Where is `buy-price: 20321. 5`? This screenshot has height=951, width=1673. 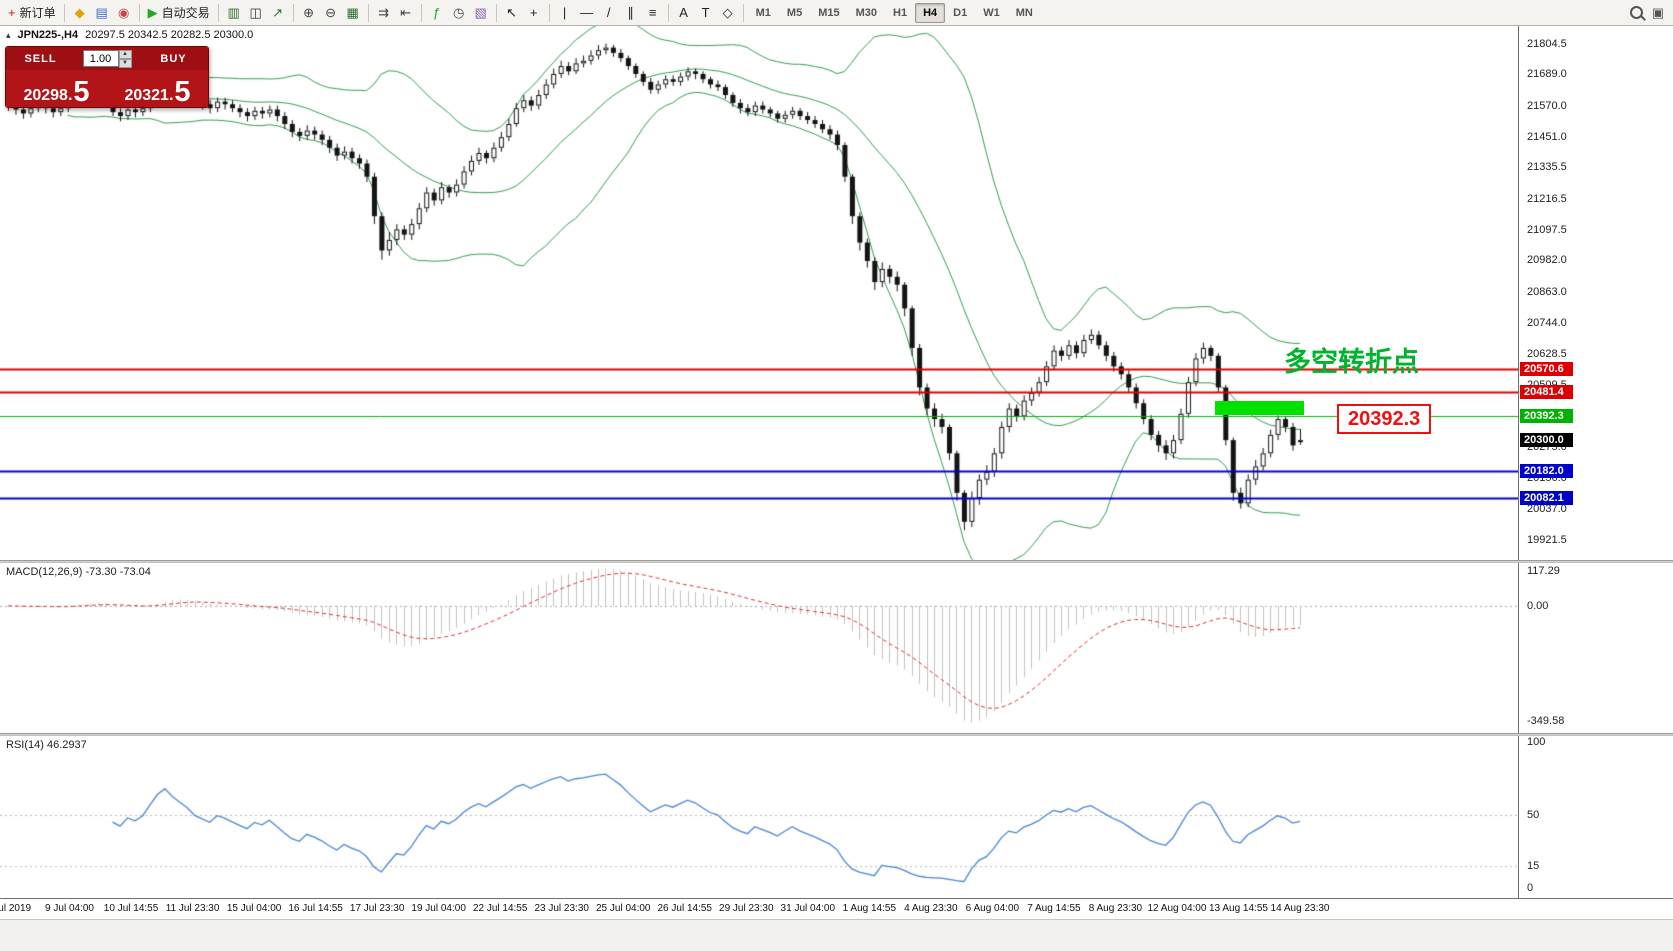 buy-price: 20321. 5 is located at coordinates (157, 88).